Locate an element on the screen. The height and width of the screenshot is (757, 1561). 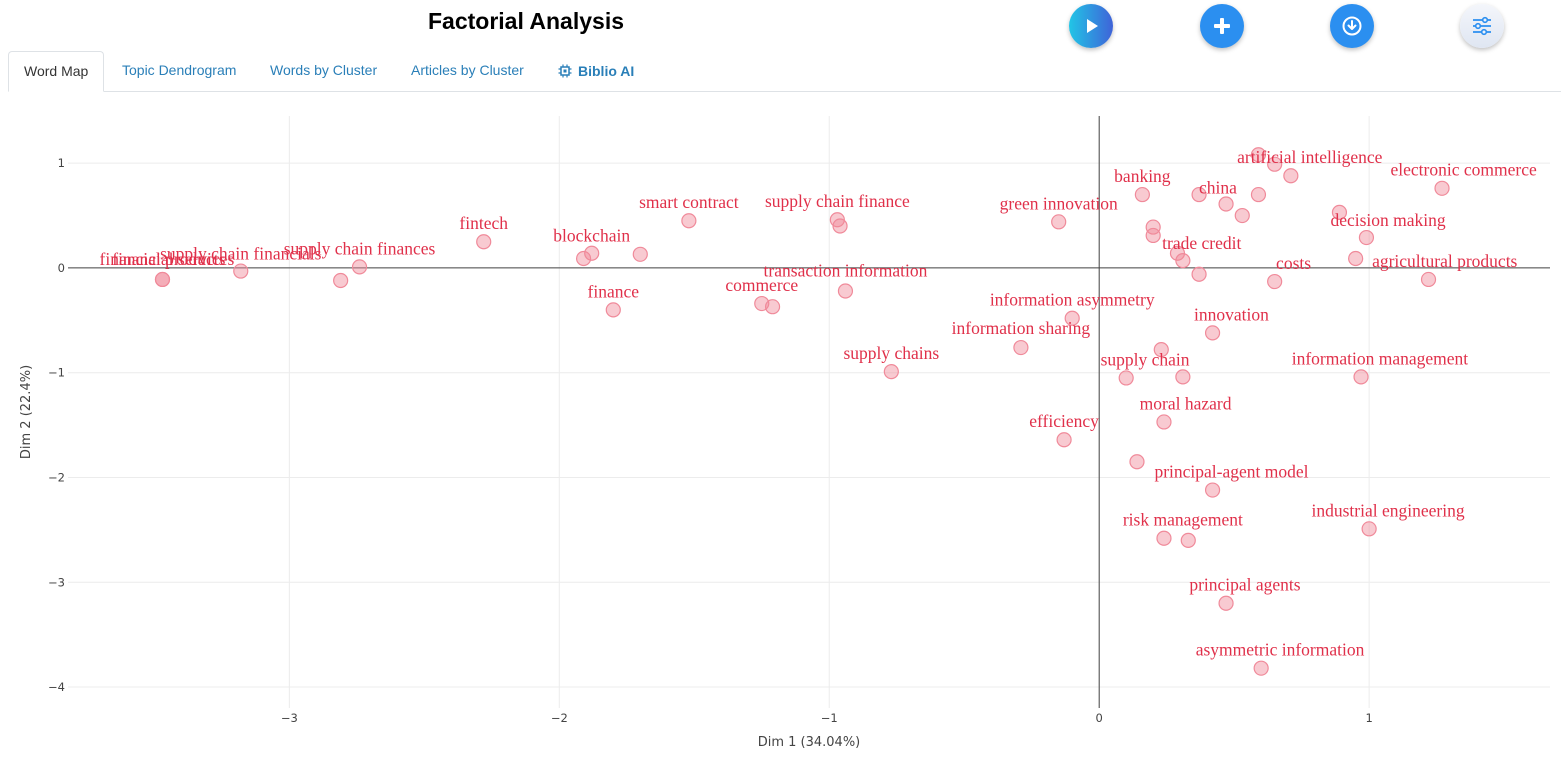
page-title: Factorial Analysis is located at coordinates (526, 21).